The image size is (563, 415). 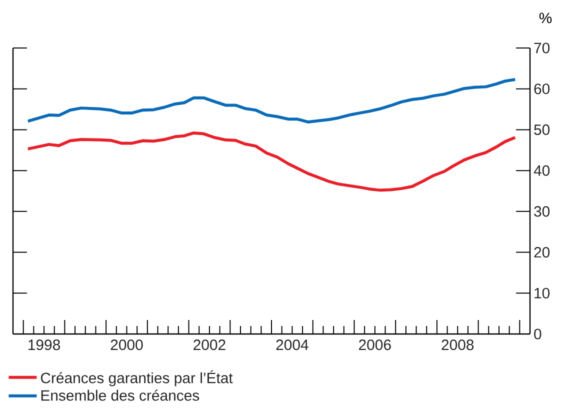 What do you see at coordinates (542, 293) in the screenshot?
I see `y-tick-label: 10` at bounding box center [542, 293].